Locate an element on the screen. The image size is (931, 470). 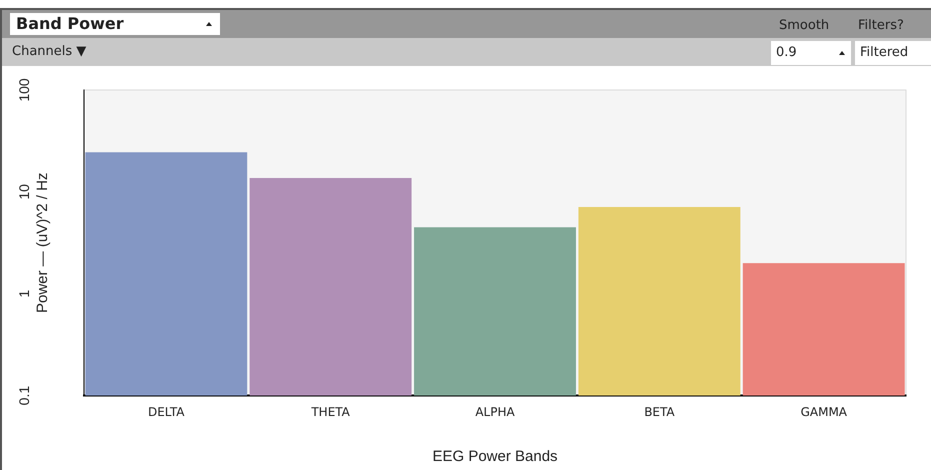
x-tick-label: DELTA is located at coordinates (167, 411).